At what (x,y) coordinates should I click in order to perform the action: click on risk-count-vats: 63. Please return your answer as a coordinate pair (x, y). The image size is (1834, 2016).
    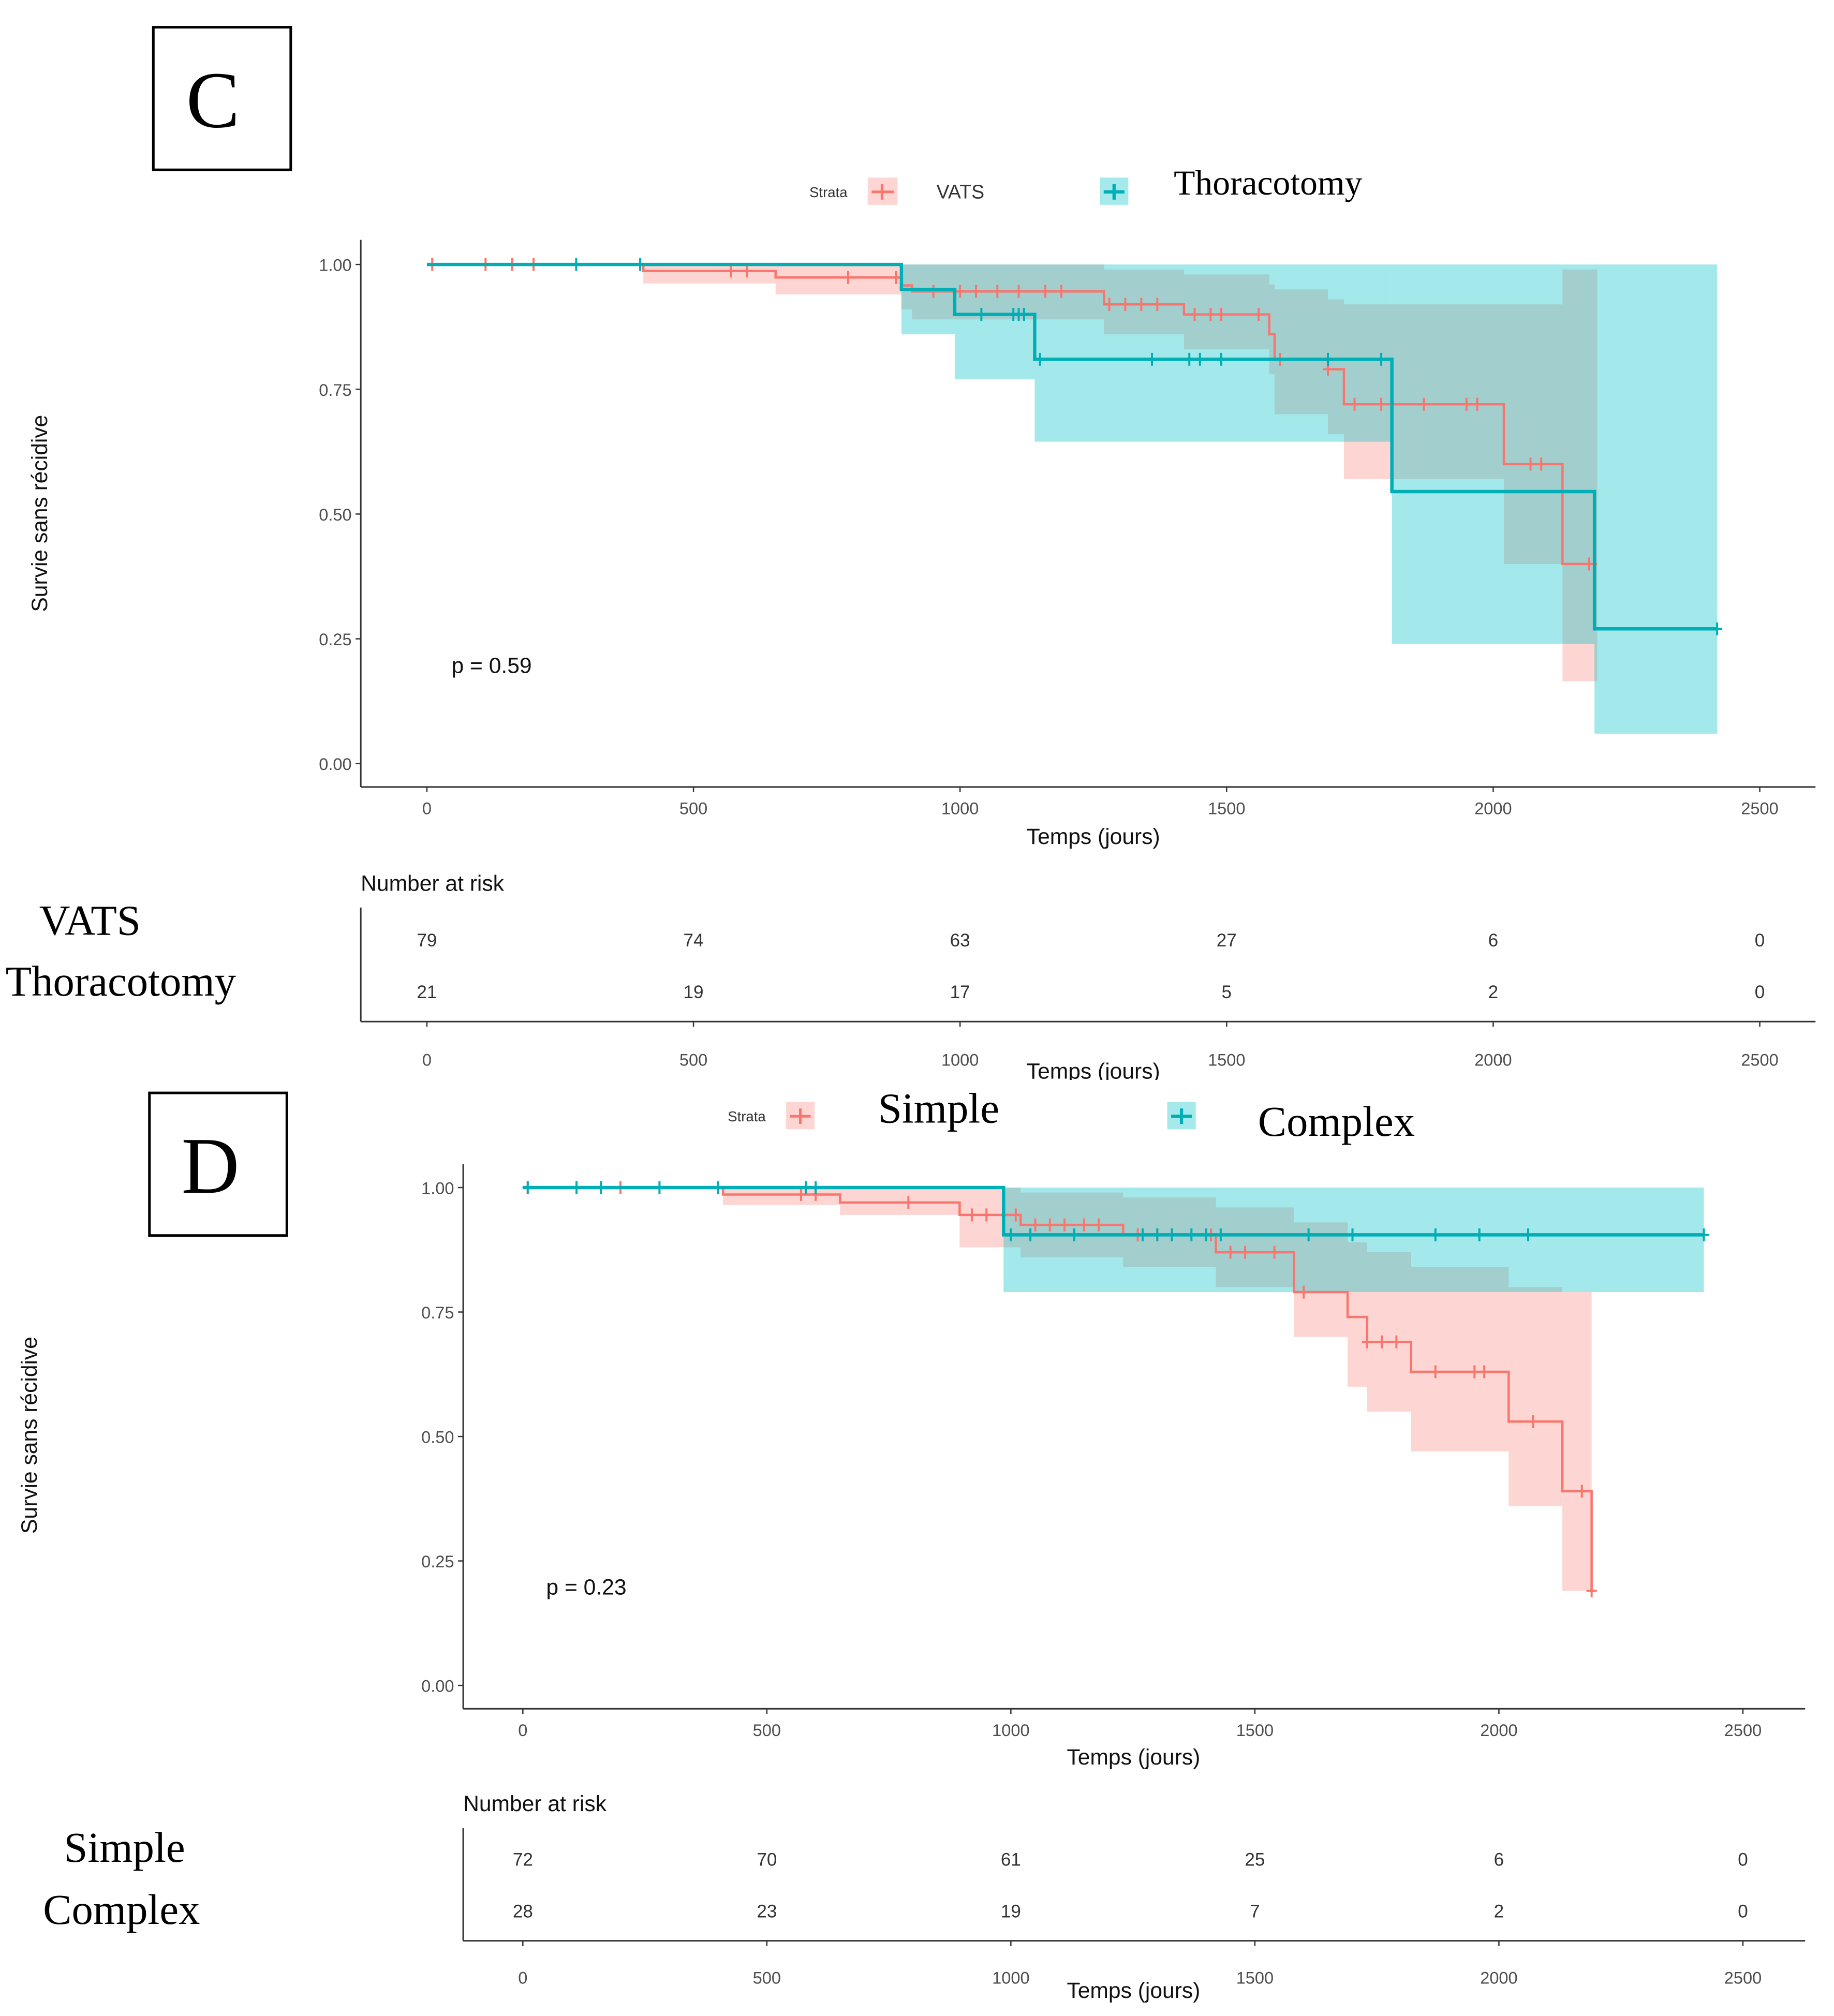
    Looking at the image, I should click on (960, 941).